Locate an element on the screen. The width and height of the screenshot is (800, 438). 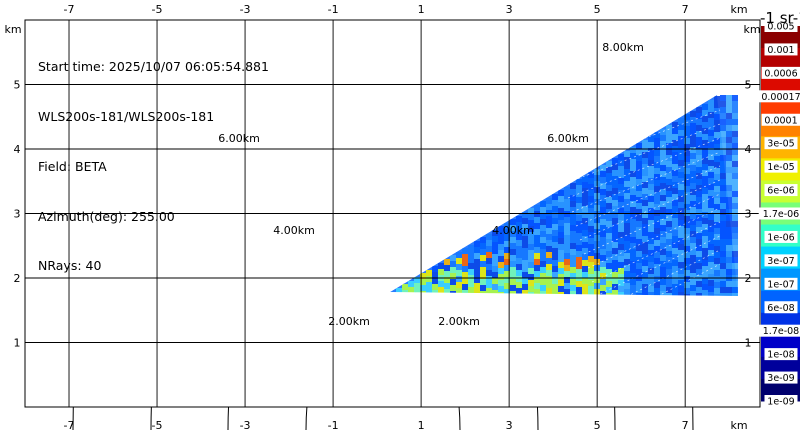
x-tick-label-bottom: -1 is located at coordinates (333, 425).